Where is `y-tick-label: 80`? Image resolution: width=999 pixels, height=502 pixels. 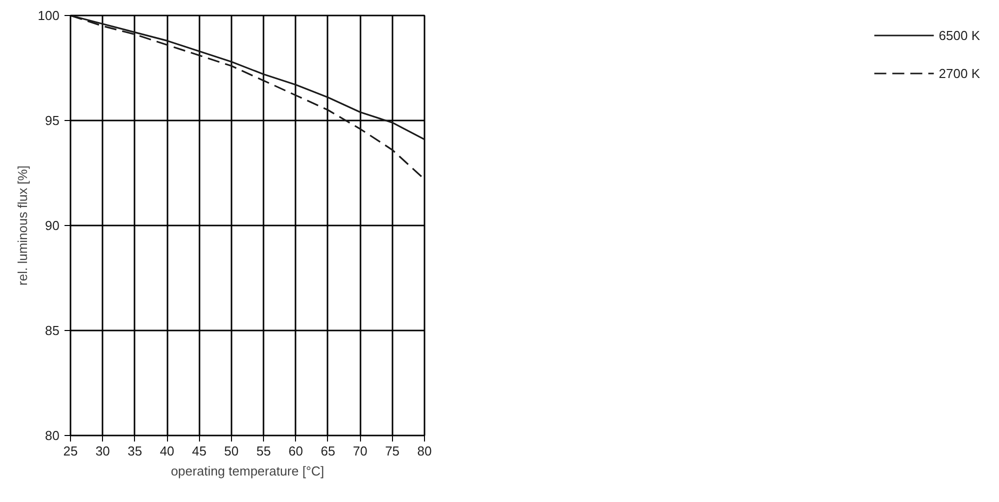 y-tick-label: 80 is located at coordinates (52, 435).